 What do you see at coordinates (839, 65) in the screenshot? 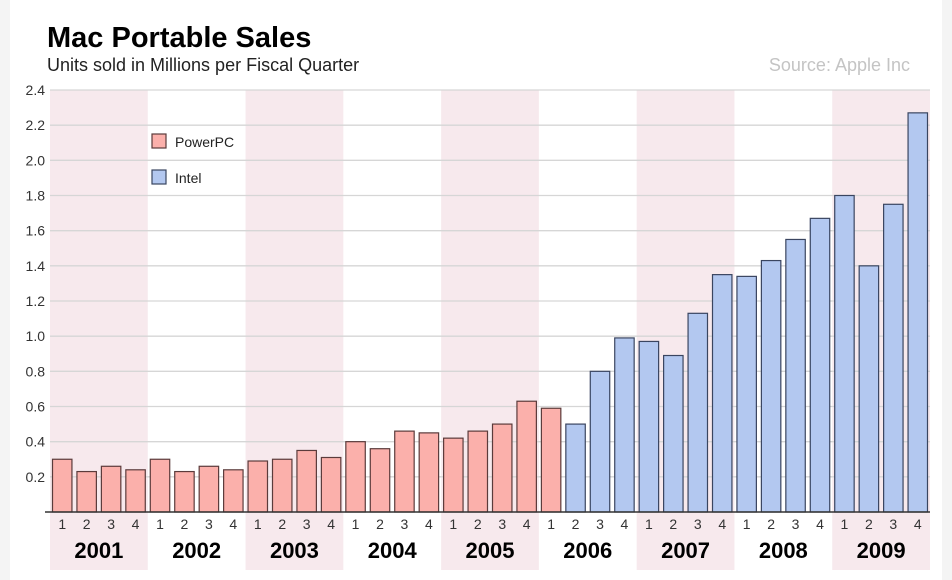
I see `chart-source: Source: Apple Inc` at bounding box center [839, 65].